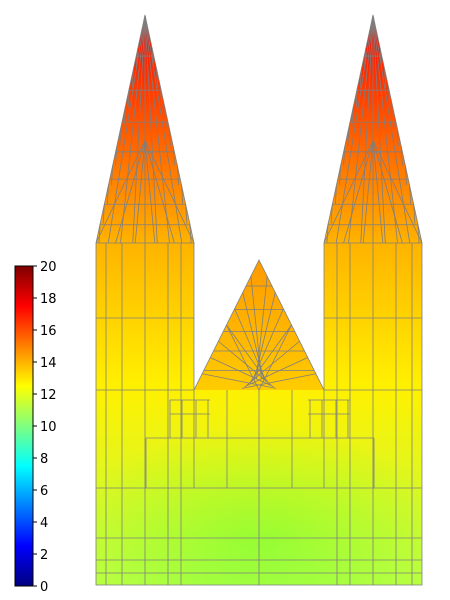 This screenshot has width=450, height=600. What do you see at coordinates (44, 459) in the screenshot?
I see `colorbar-tick-label: 8` at bounding box center [44, 459].